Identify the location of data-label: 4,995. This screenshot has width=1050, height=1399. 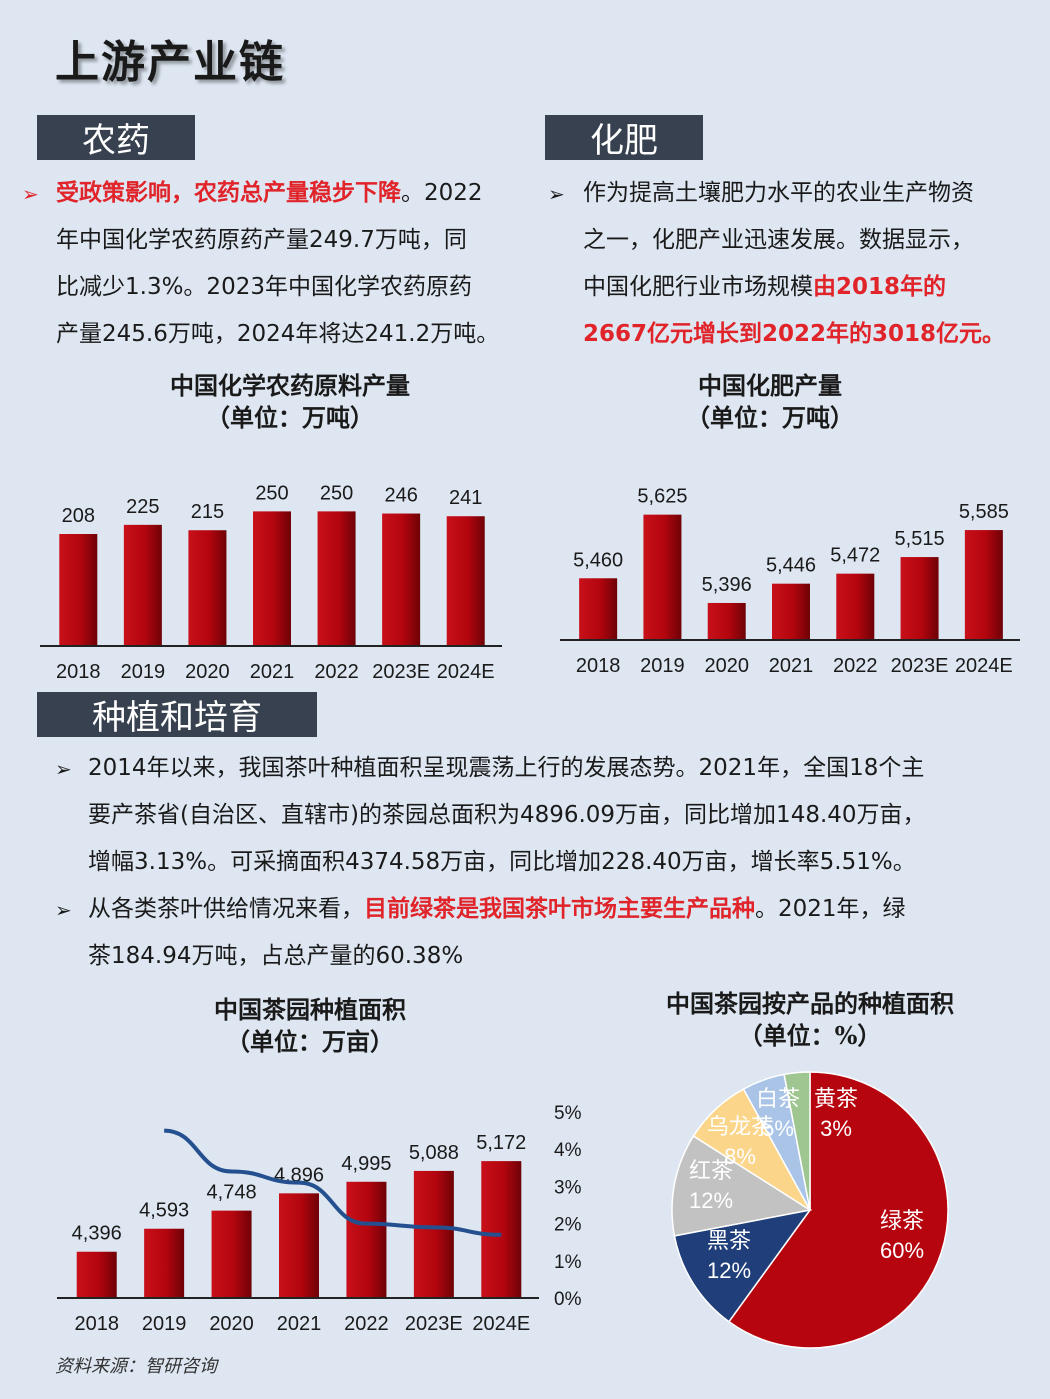
(366, 1164).